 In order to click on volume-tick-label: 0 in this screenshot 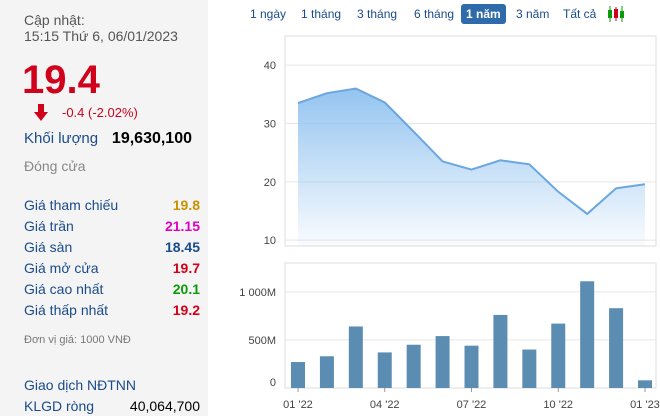, I will do `click(273, 383)`.